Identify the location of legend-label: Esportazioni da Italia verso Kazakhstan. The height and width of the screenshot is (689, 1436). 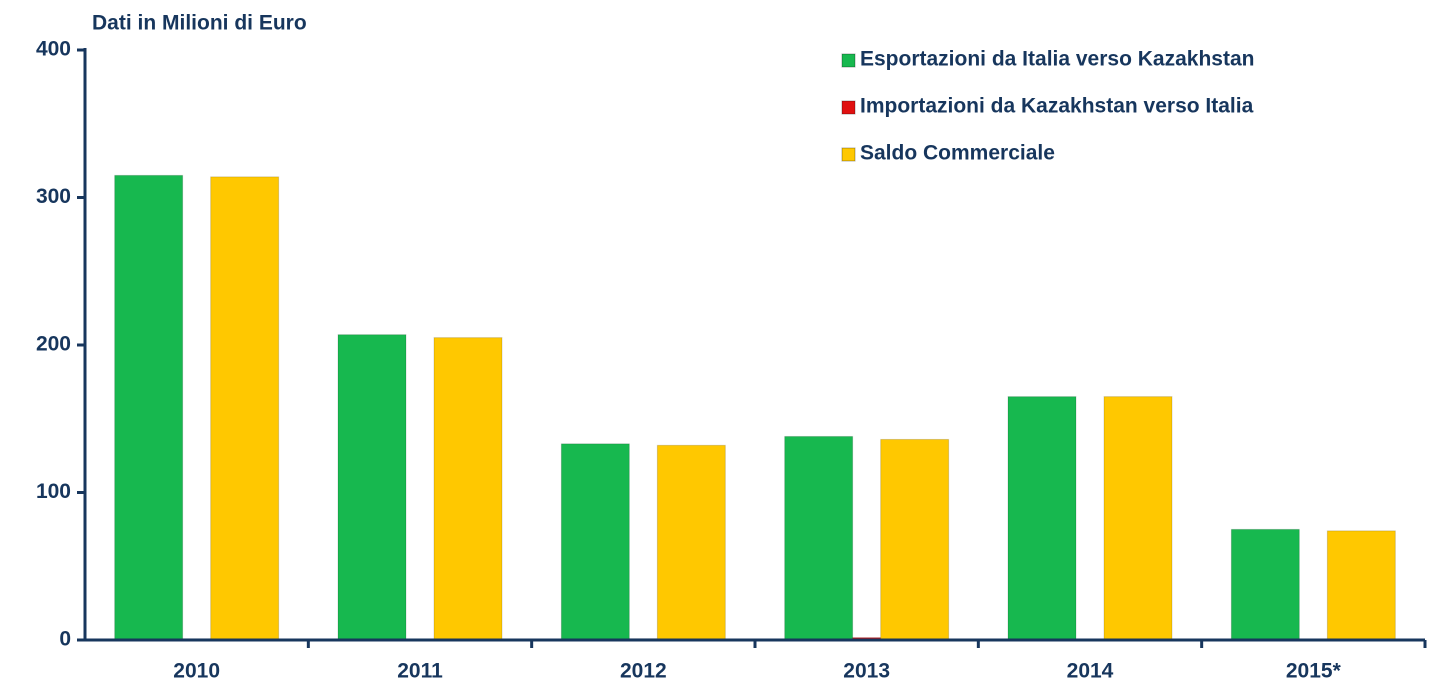
(1057, 59).